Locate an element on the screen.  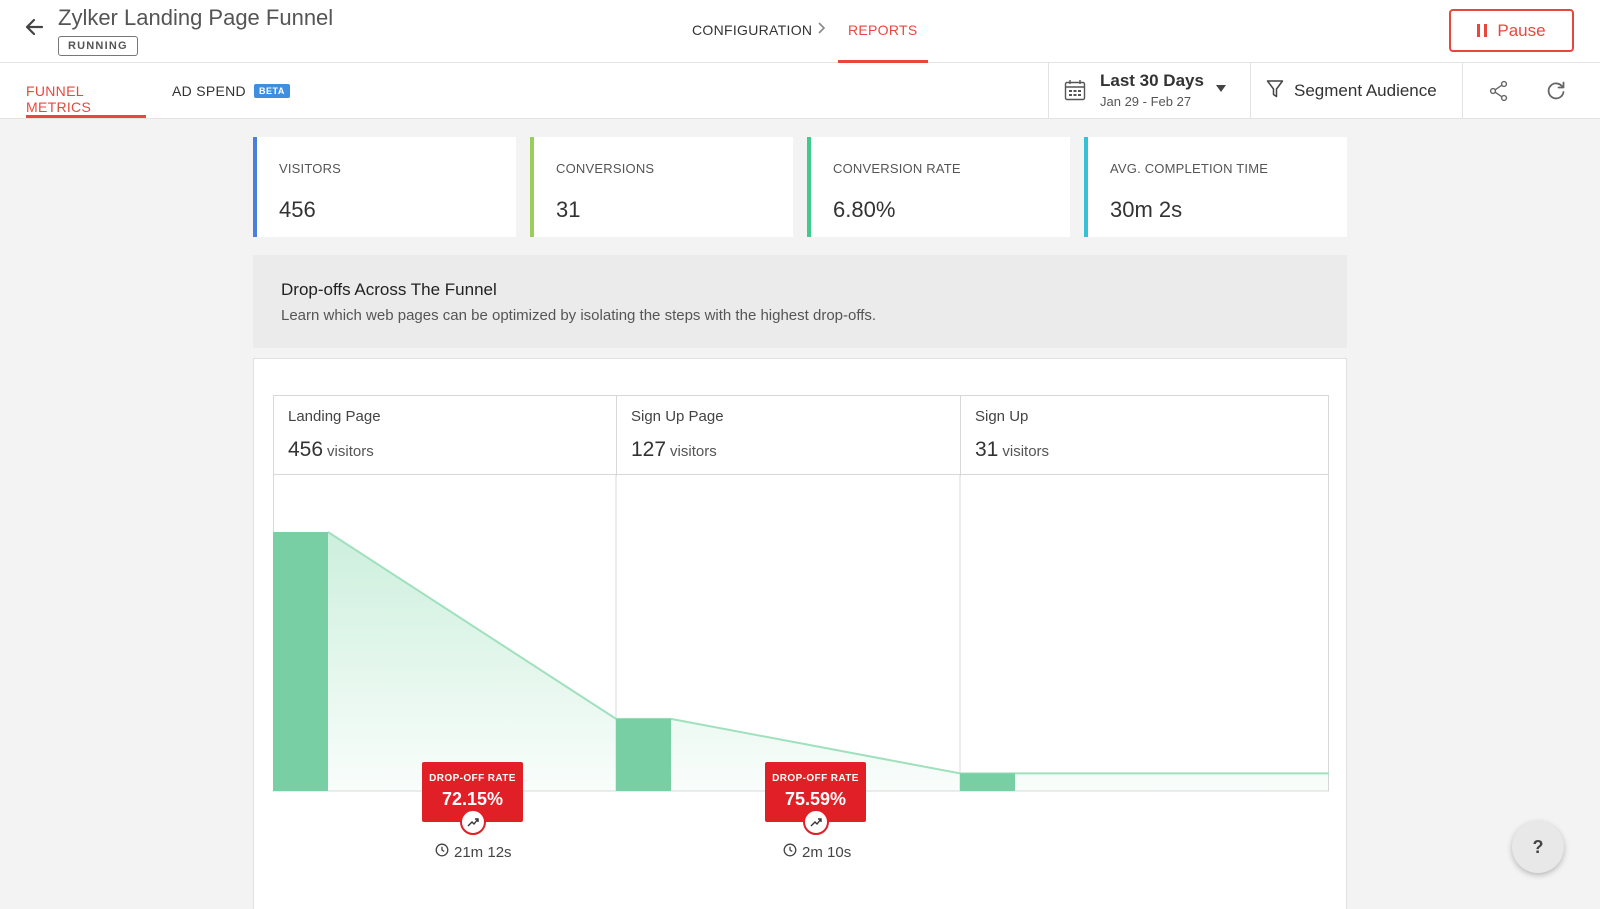
beta-badge: BETA is located at coordinates (271, 91).